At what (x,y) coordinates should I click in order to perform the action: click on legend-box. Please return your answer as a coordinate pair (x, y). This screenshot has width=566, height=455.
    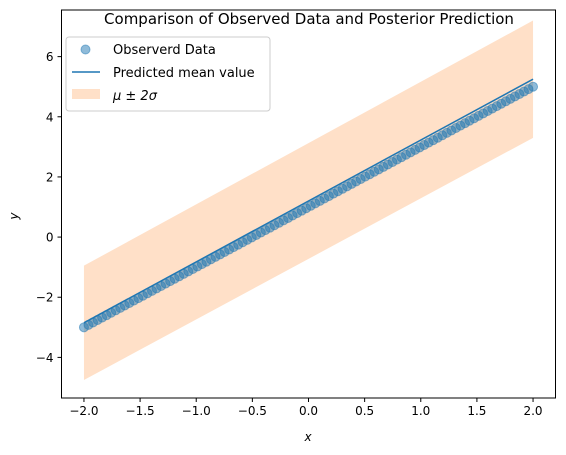
    Looking at the image, I should click on (168, 74).